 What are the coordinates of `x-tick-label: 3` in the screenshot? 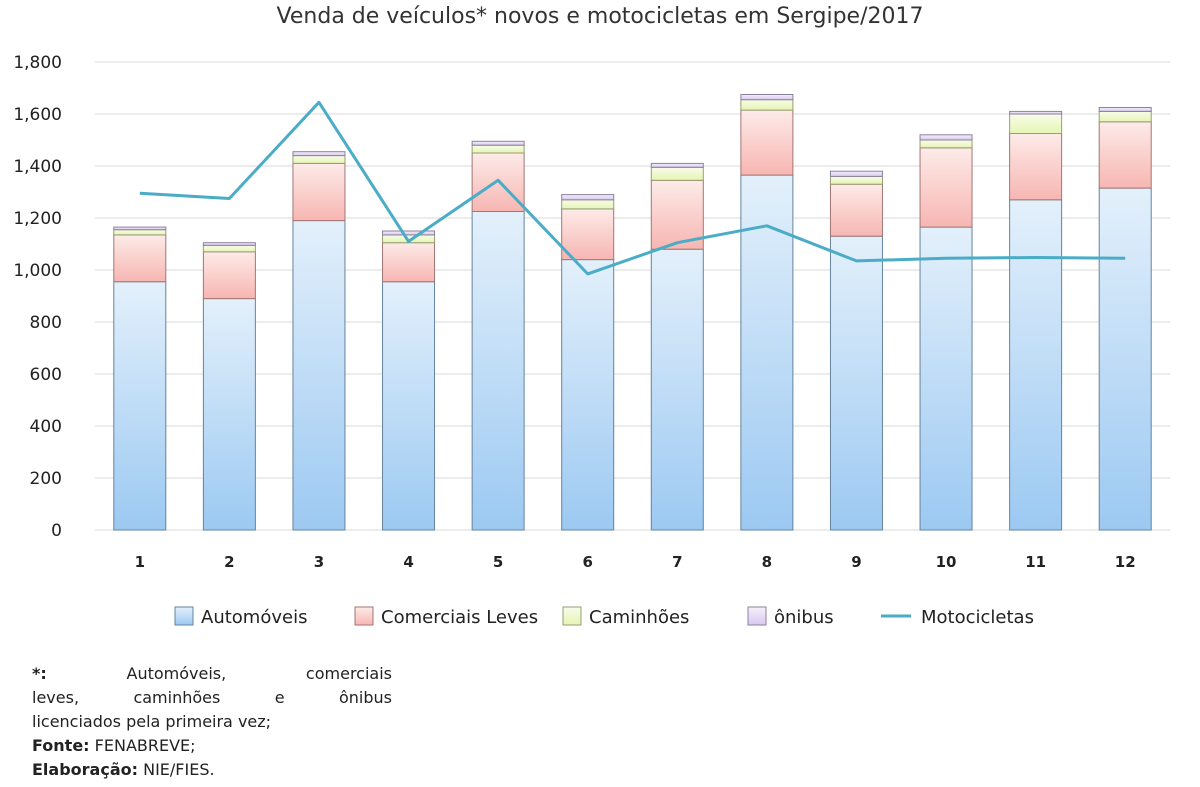 It's located at (319, 562).